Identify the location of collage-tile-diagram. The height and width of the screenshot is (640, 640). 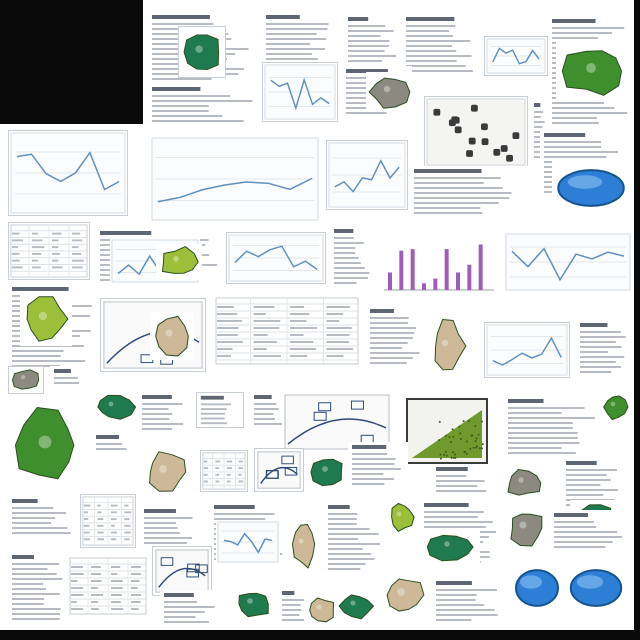
(279, 470).